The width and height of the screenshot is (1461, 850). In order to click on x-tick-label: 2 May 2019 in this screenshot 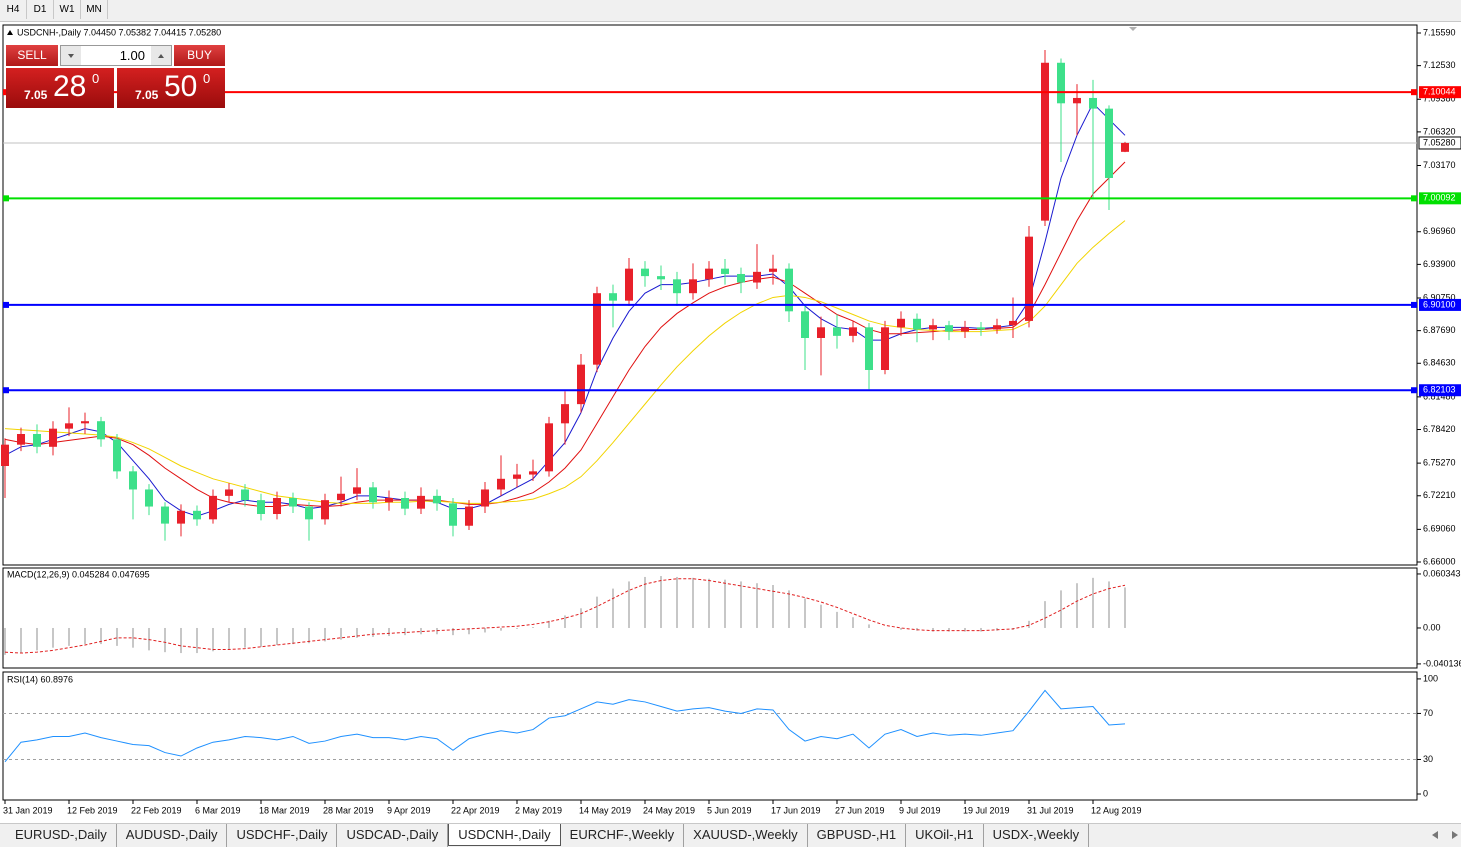, I will do `click(538, 810)`.